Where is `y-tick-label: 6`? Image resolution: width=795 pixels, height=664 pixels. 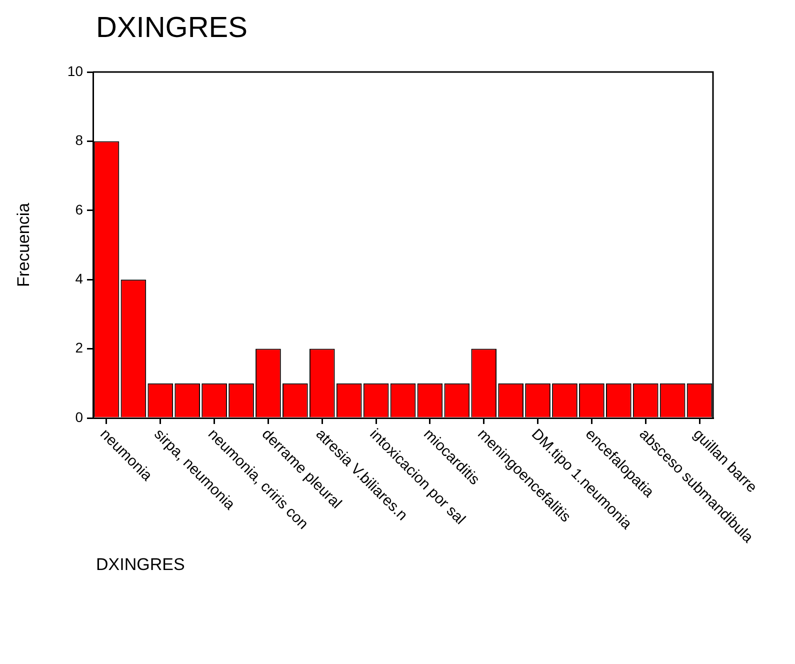 y-tick-label: 6 is located at coordinates (79, 209).